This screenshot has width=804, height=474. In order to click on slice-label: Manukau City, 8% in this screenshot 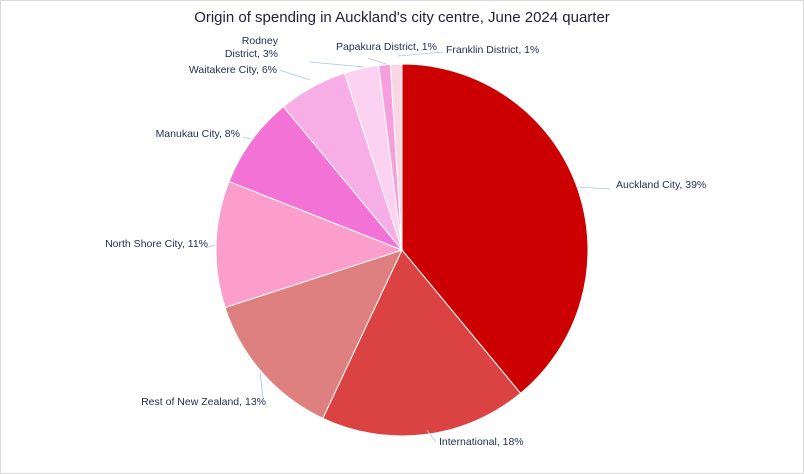, I will do `click(198, 134)`.